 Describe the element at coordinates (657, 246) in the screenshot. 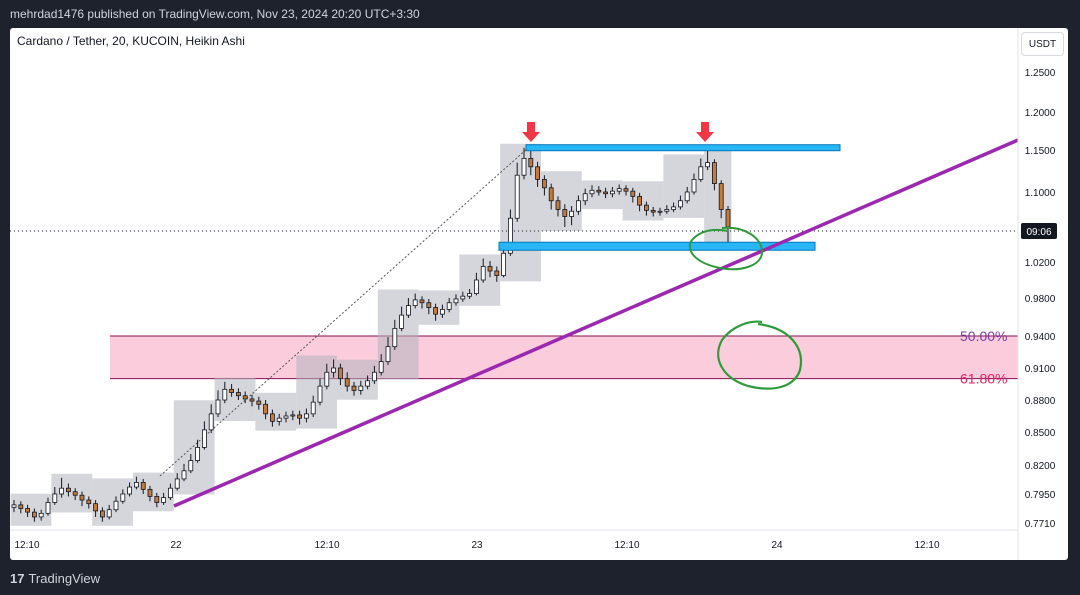

I see `support-box` at that location.